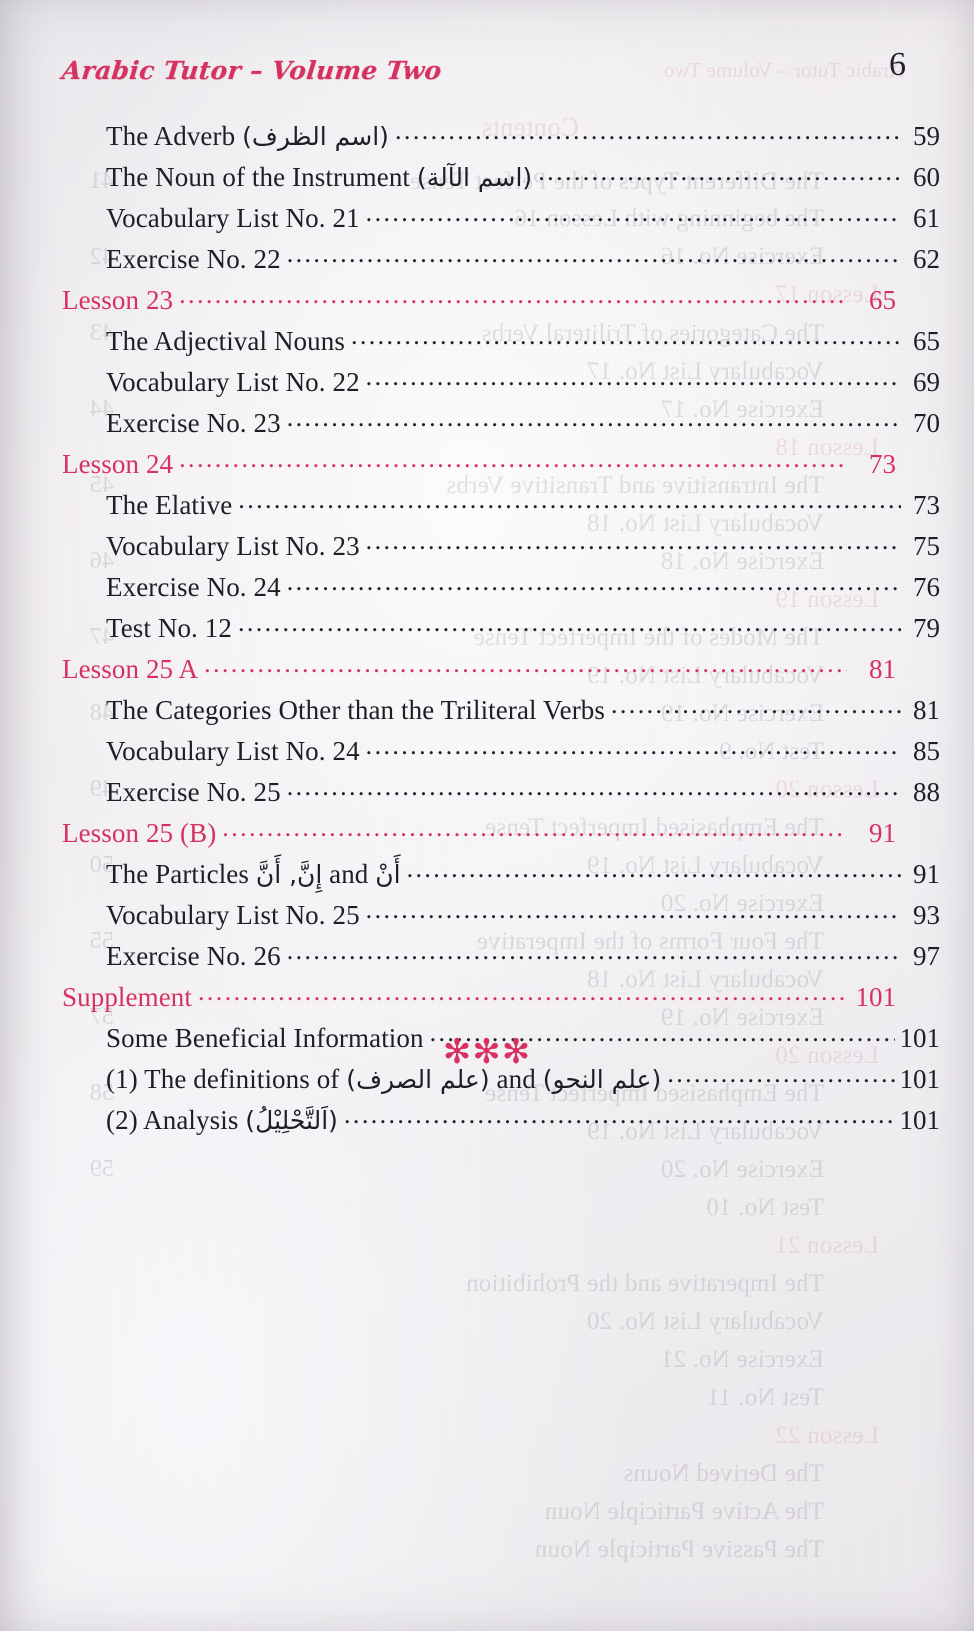  I want to click on toc-entry: Exercise No. 24 76, so click(501, 585).